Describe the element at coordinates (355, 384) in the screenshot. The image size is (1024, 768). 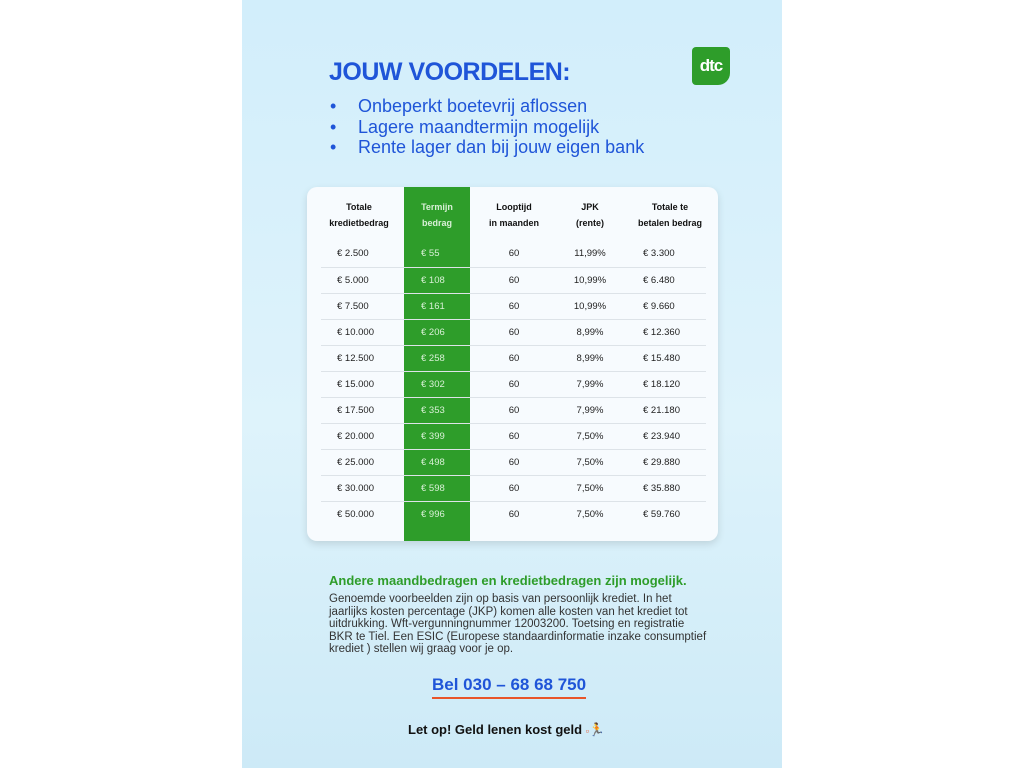
I see `table-cell: € 15.000` at that location.